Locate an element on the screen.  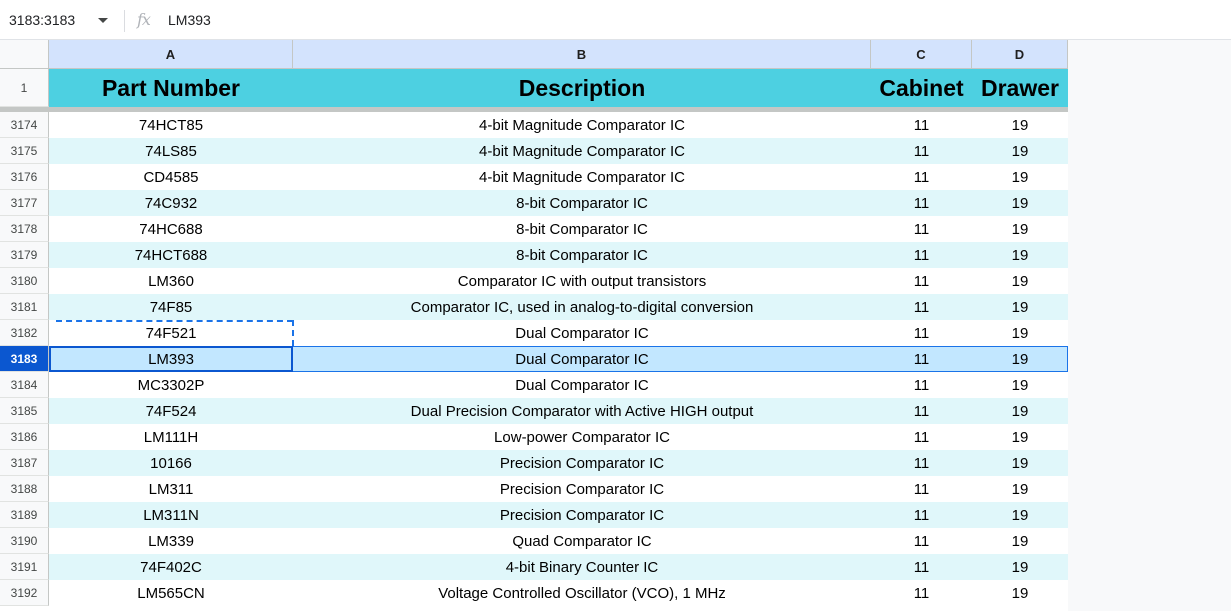
part-number-cell: 74F85 is located at coordinates (171, 307).